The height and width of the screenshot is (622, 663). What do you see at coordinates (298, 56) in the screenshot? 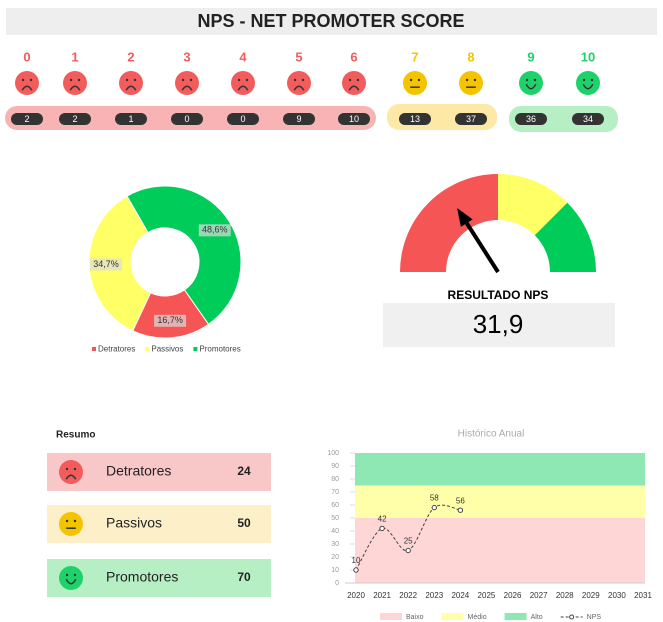
I see `score-label: 5` at bounding box center [298, 56].